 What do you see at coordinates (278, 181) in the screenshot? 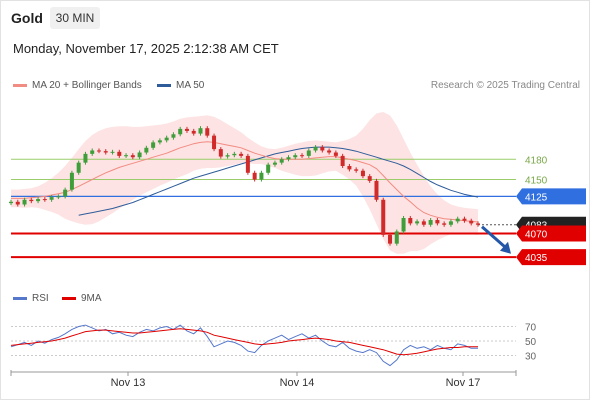
I see `ma50-line` at bounding box center [278, 181].